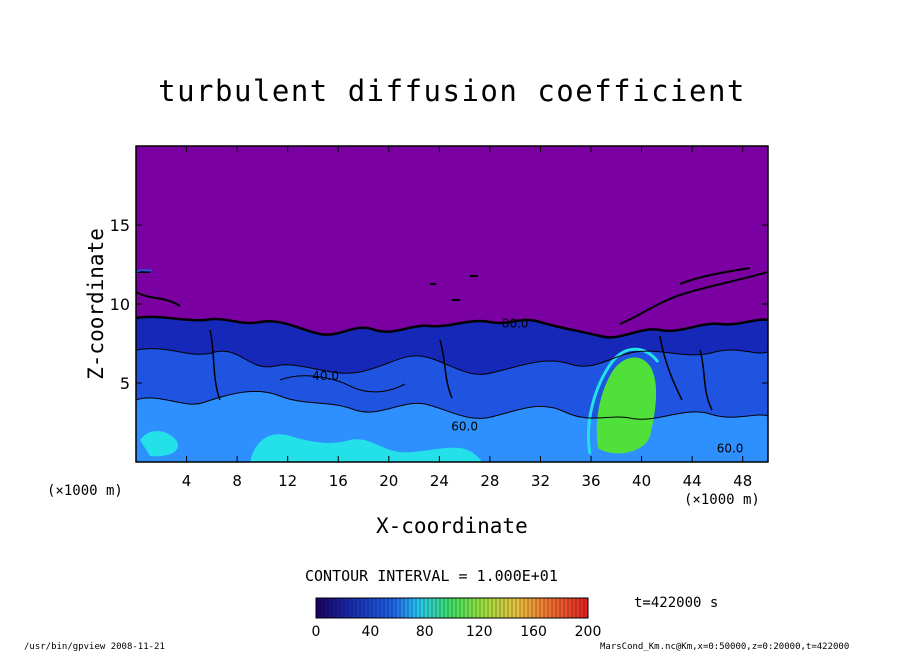  What do you see at coordinates (325, 376) in the screenshot?
I see `contour-label: 40.0` at bounding box center [325, 376].